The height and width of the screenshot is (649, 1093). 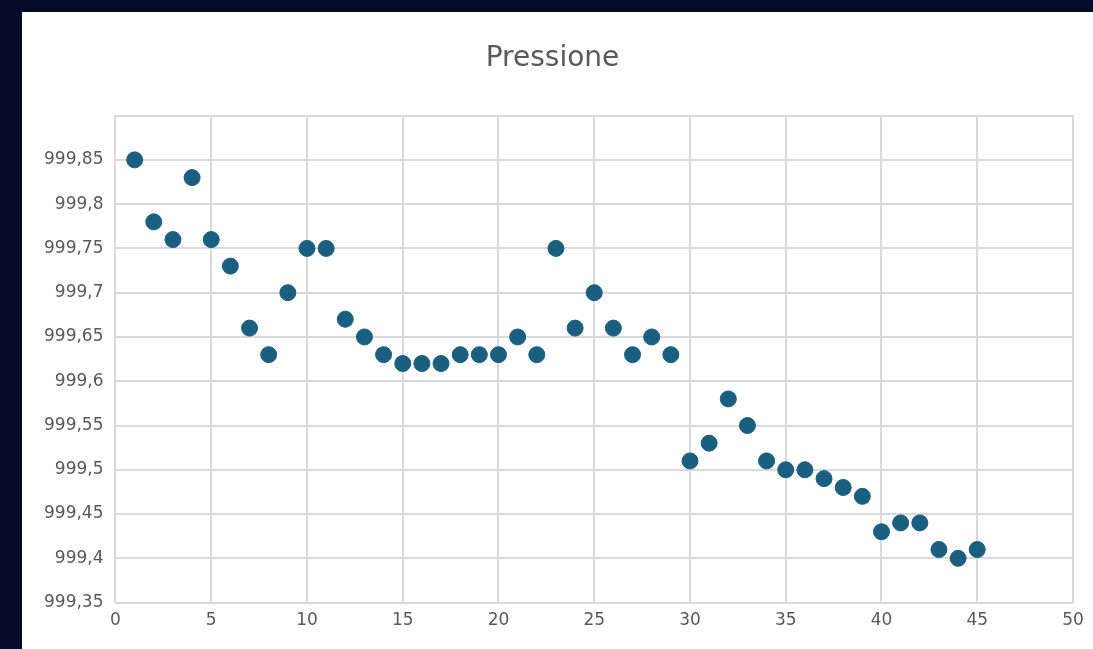 What do you see at coordinates (211, 619) in the screenshot?
I see `x-tick-label: 5` at bounding box center [211, 619].